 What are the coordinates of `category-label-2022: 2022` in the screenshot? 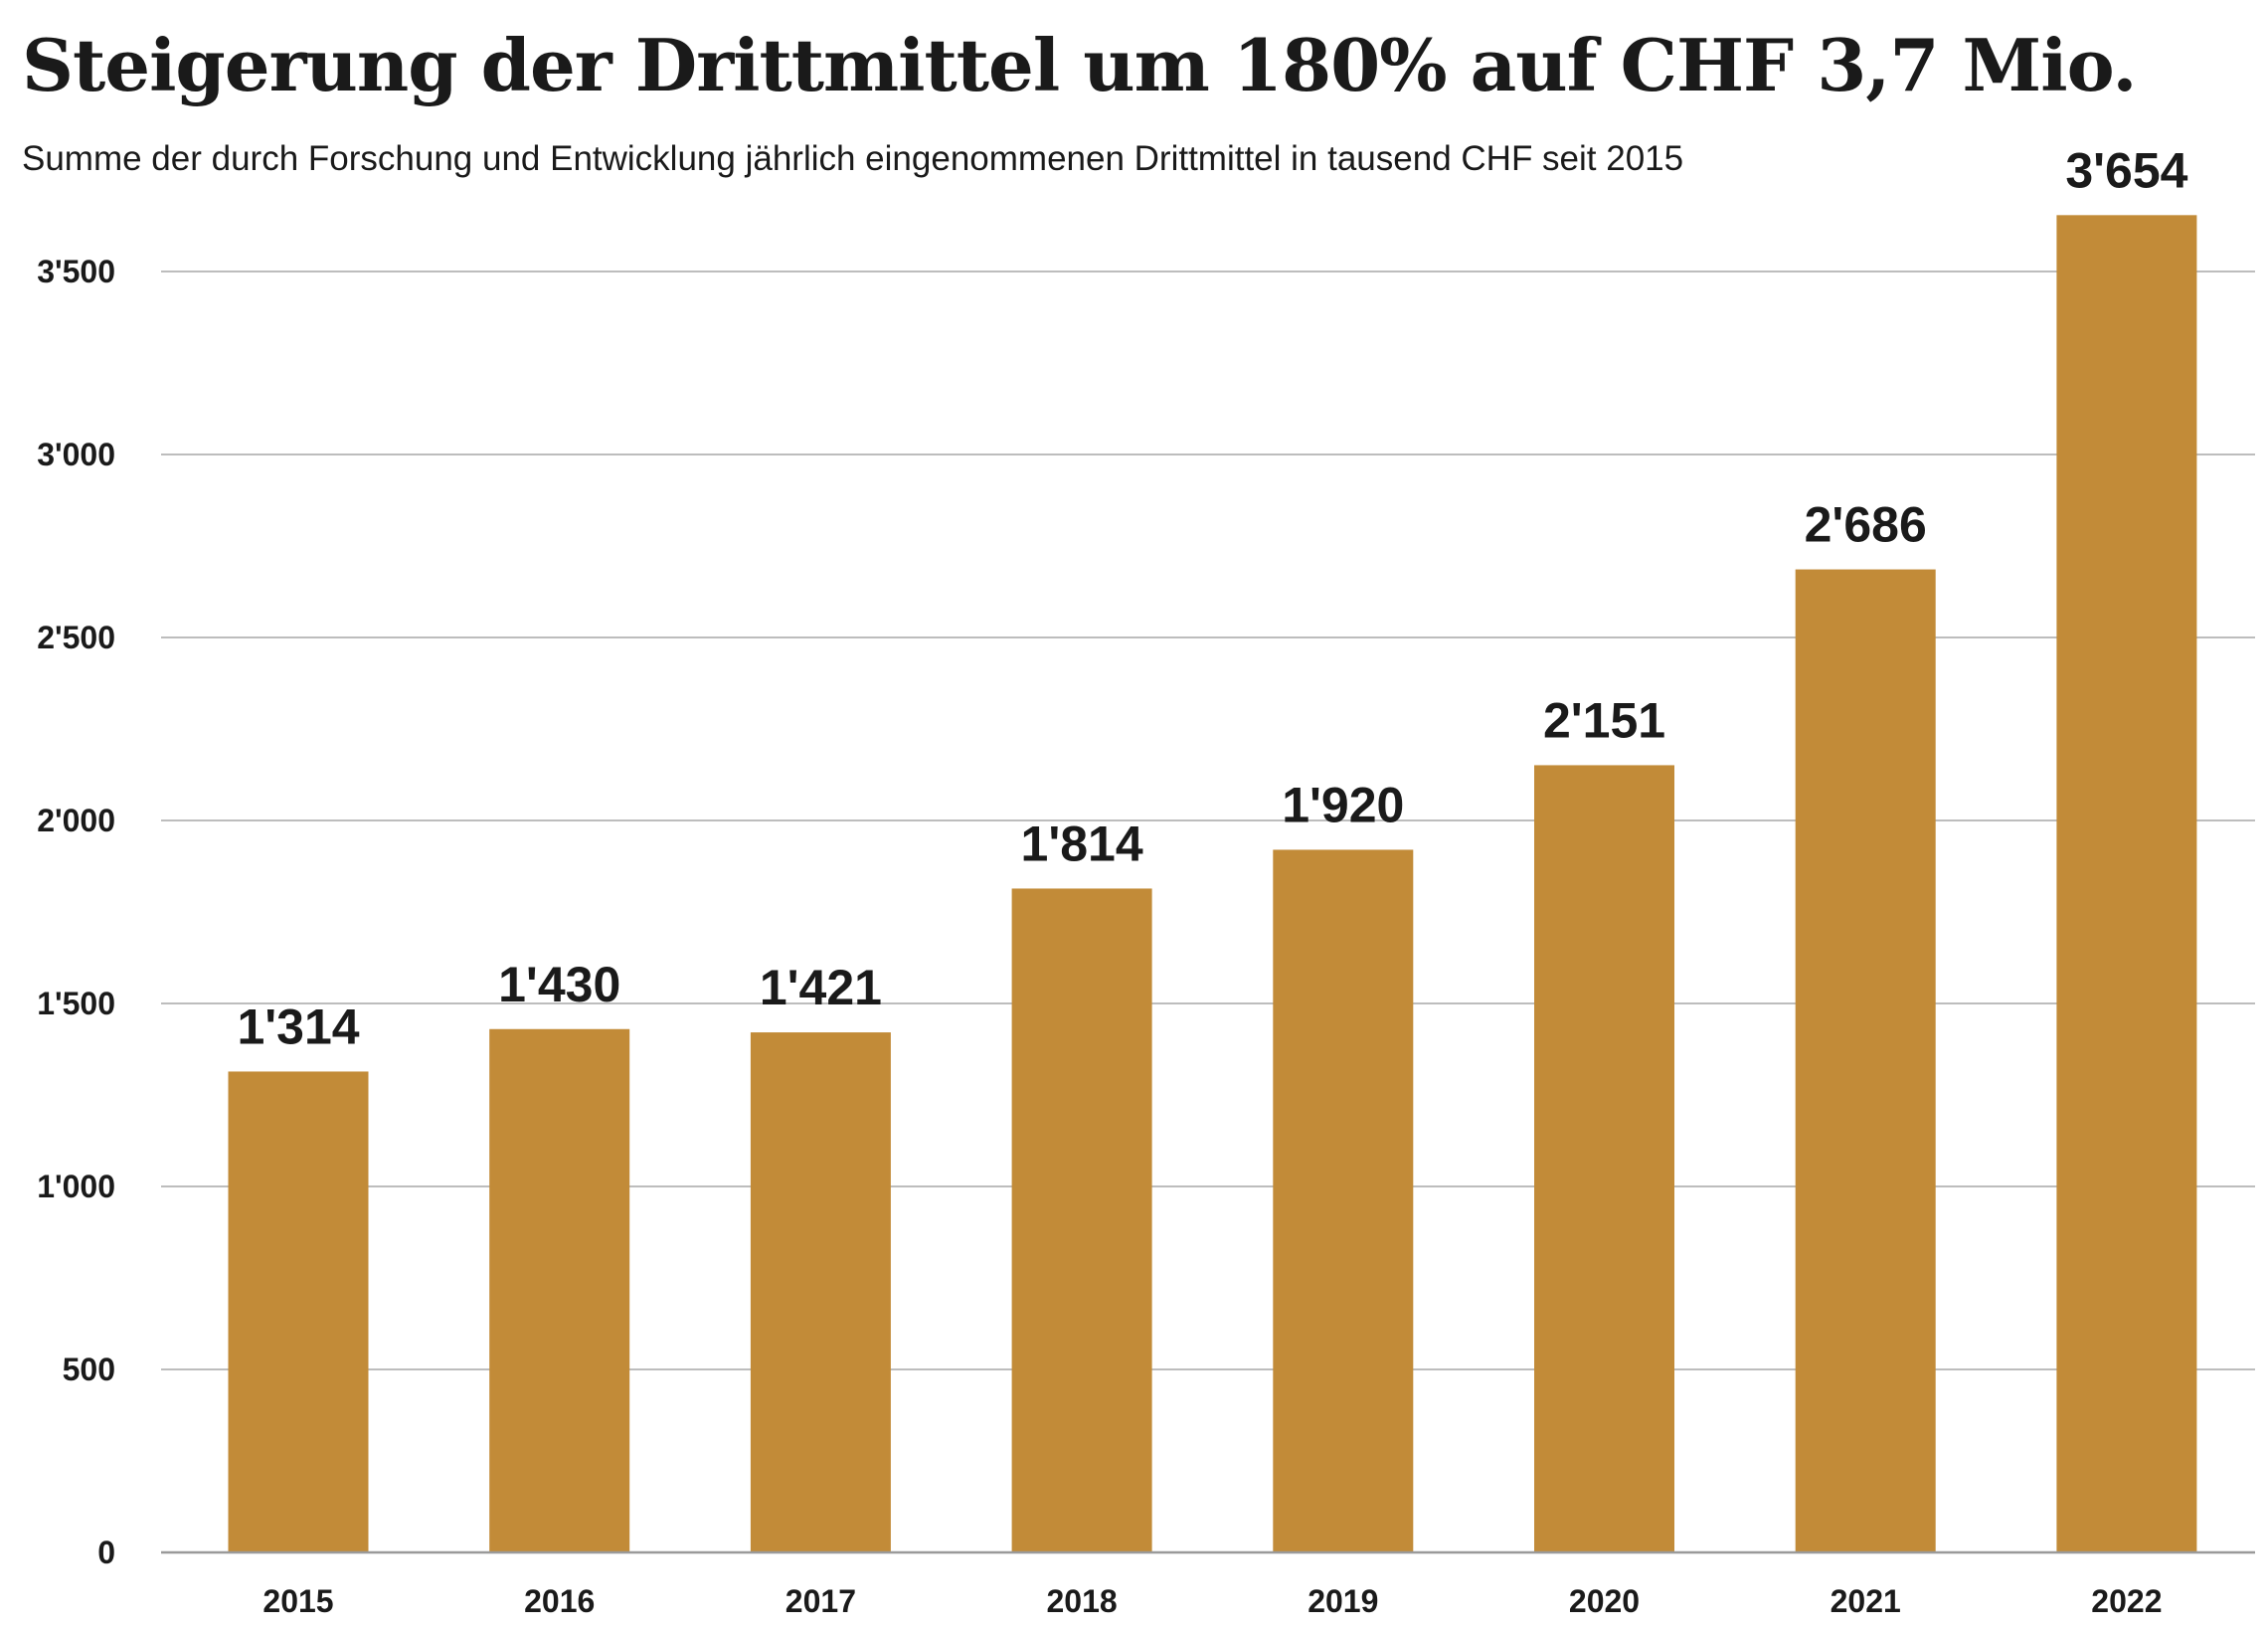 It's located at (2126, 1601).